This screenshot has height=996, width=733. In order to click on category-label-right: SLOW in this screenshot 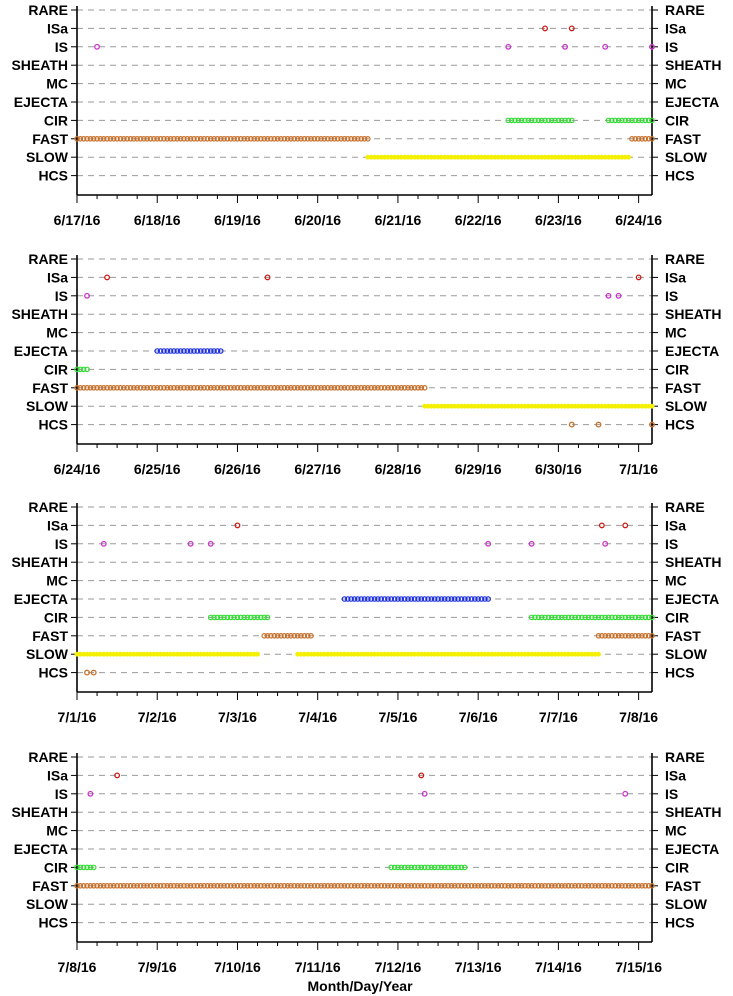, I will do `click(686, 406)`.